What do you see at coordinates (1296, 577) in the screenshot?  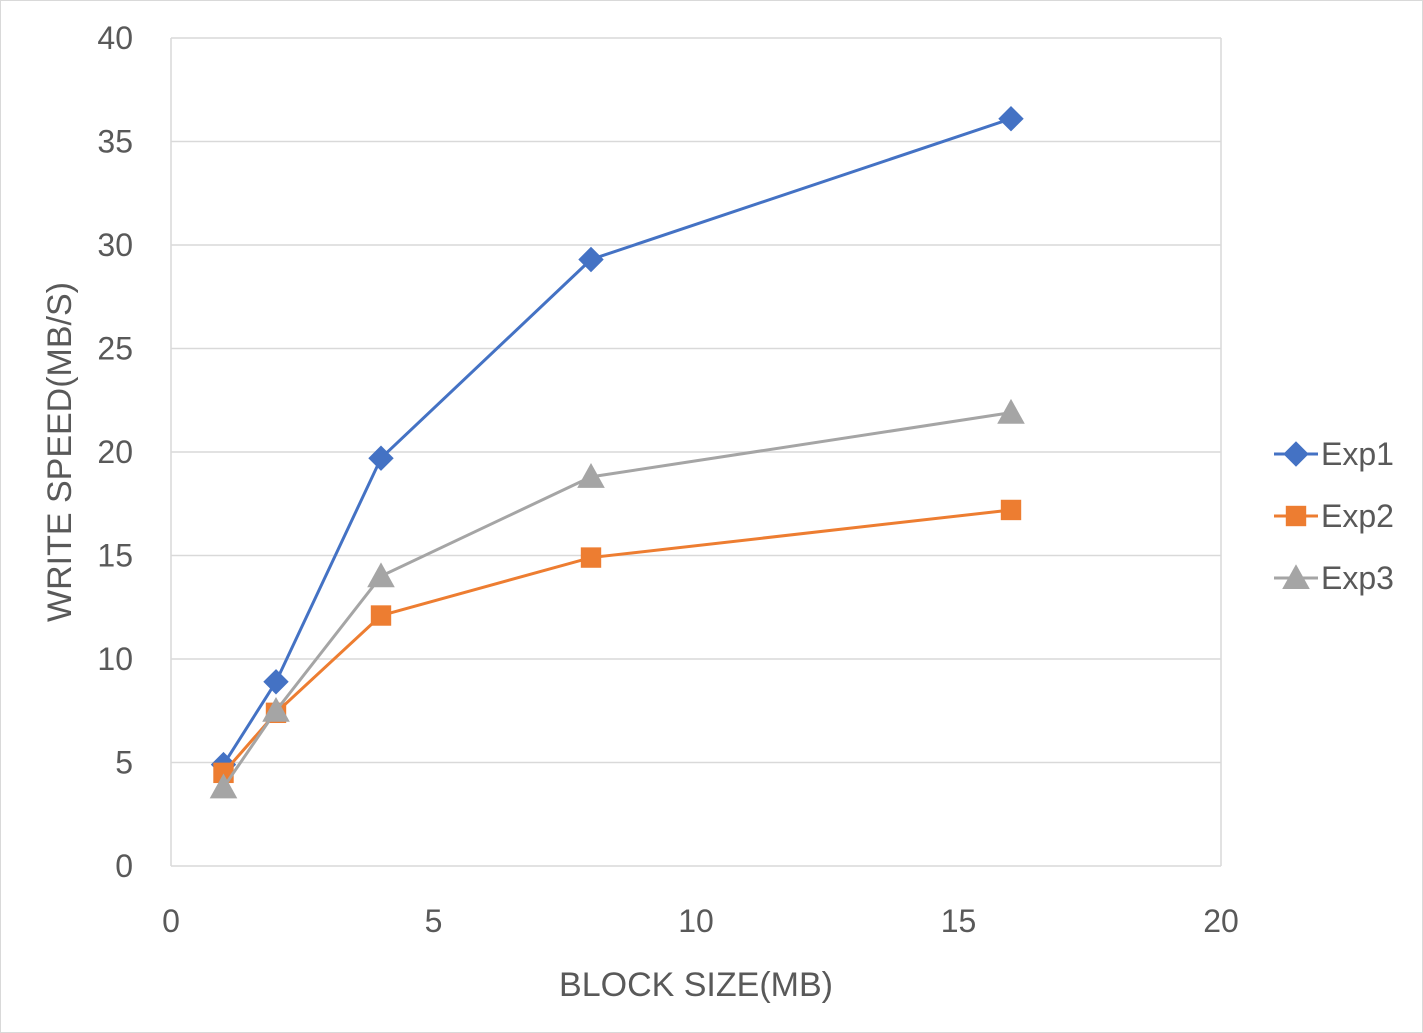 I see `legend-marker-triangle-icon` at bounding box center [1296, 577].